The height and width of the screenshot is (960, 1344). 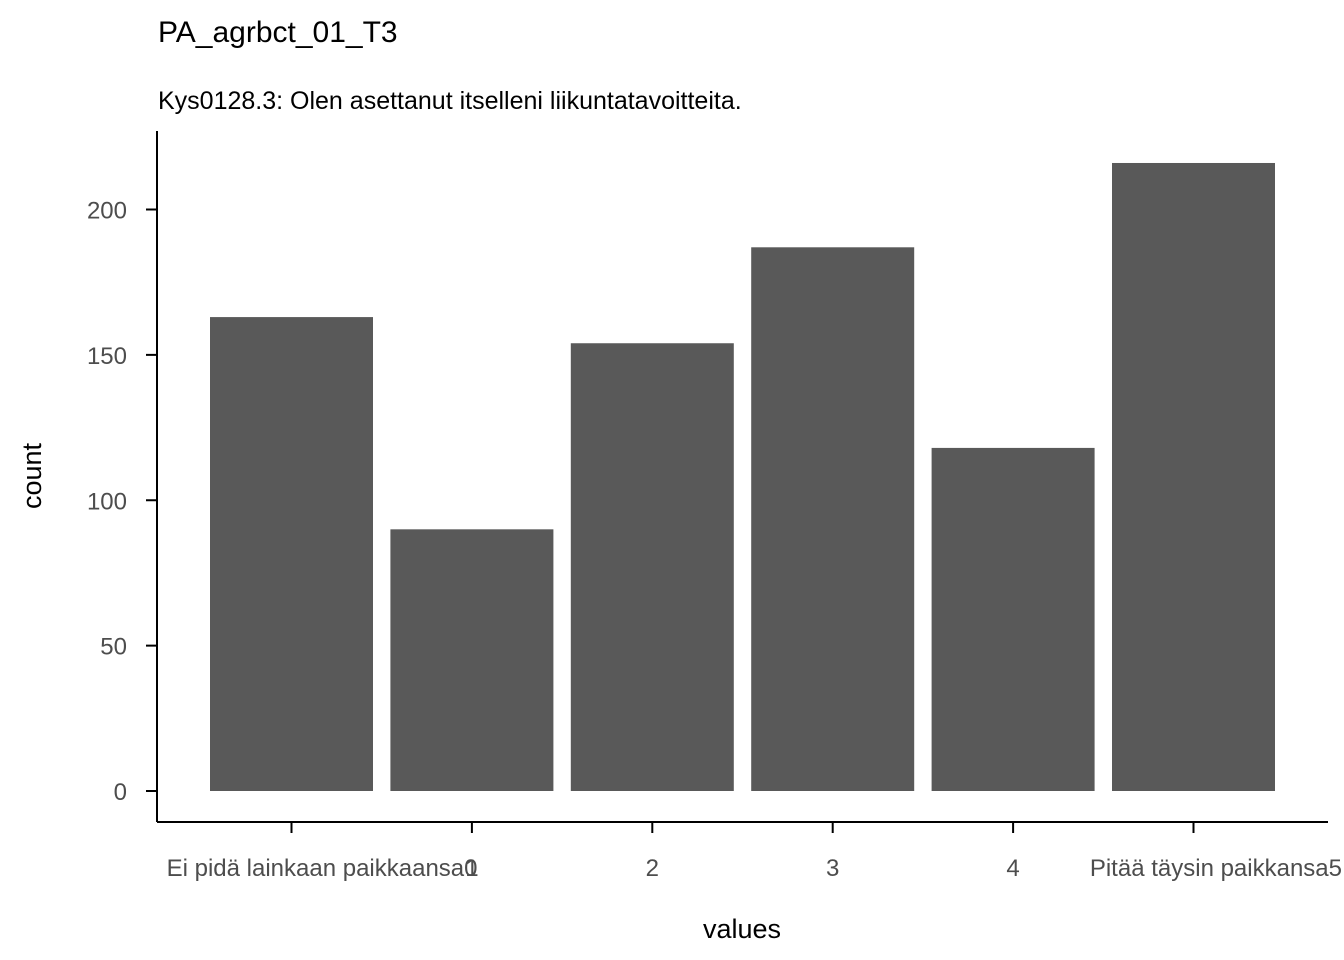 I want to click on x-tick-label: Ei pidä lainkaan paikkaansa0, so click(x=322, y=868).